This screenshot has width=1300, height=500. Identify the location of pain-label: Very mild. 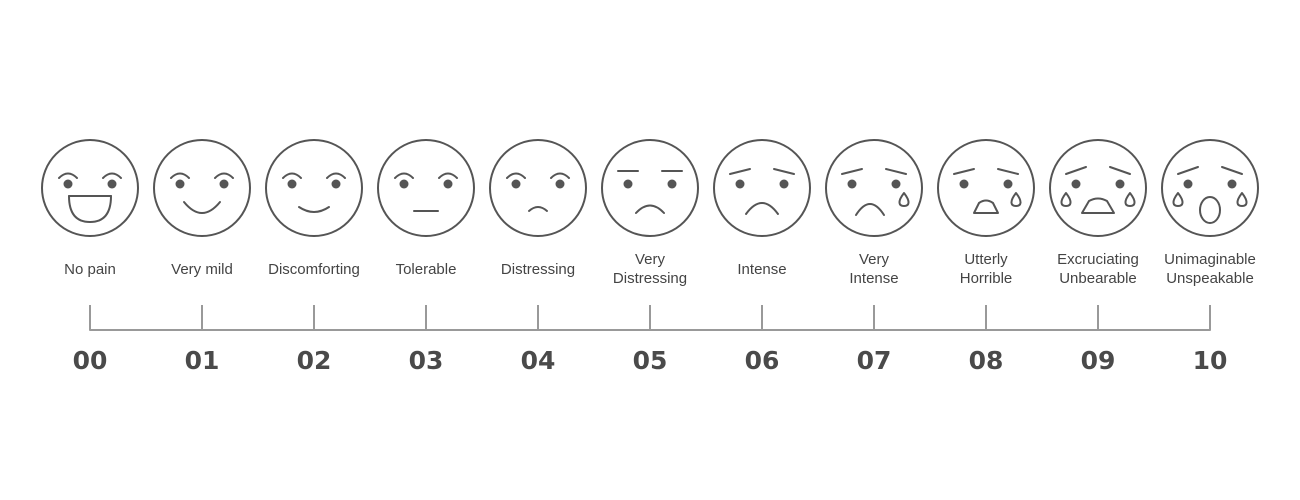
(202, 269).